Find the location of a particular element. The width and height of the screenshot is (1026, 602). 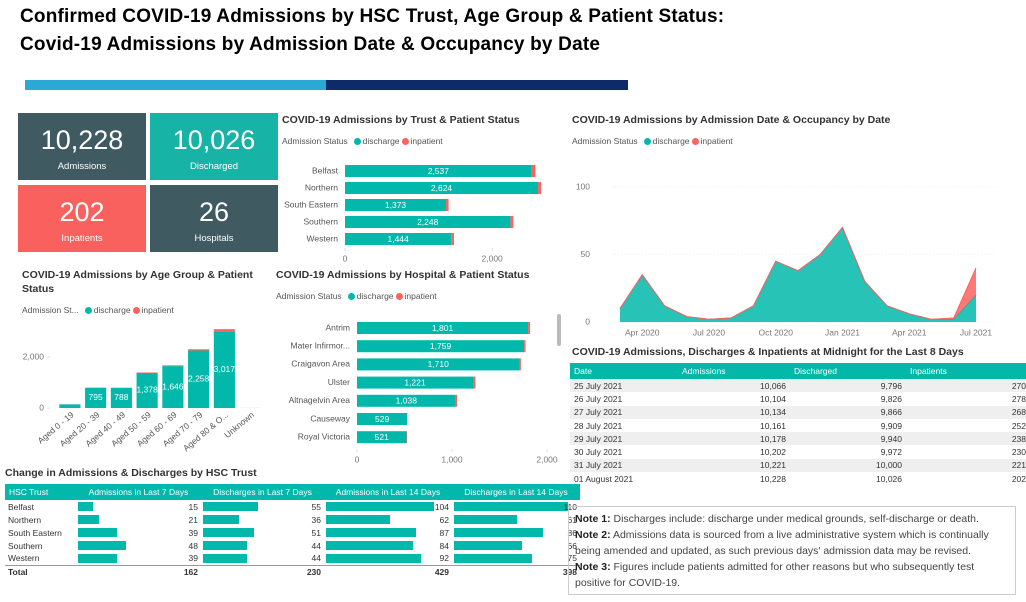

table-cell: 28 July 2021 is located at coordinates (598, 425).